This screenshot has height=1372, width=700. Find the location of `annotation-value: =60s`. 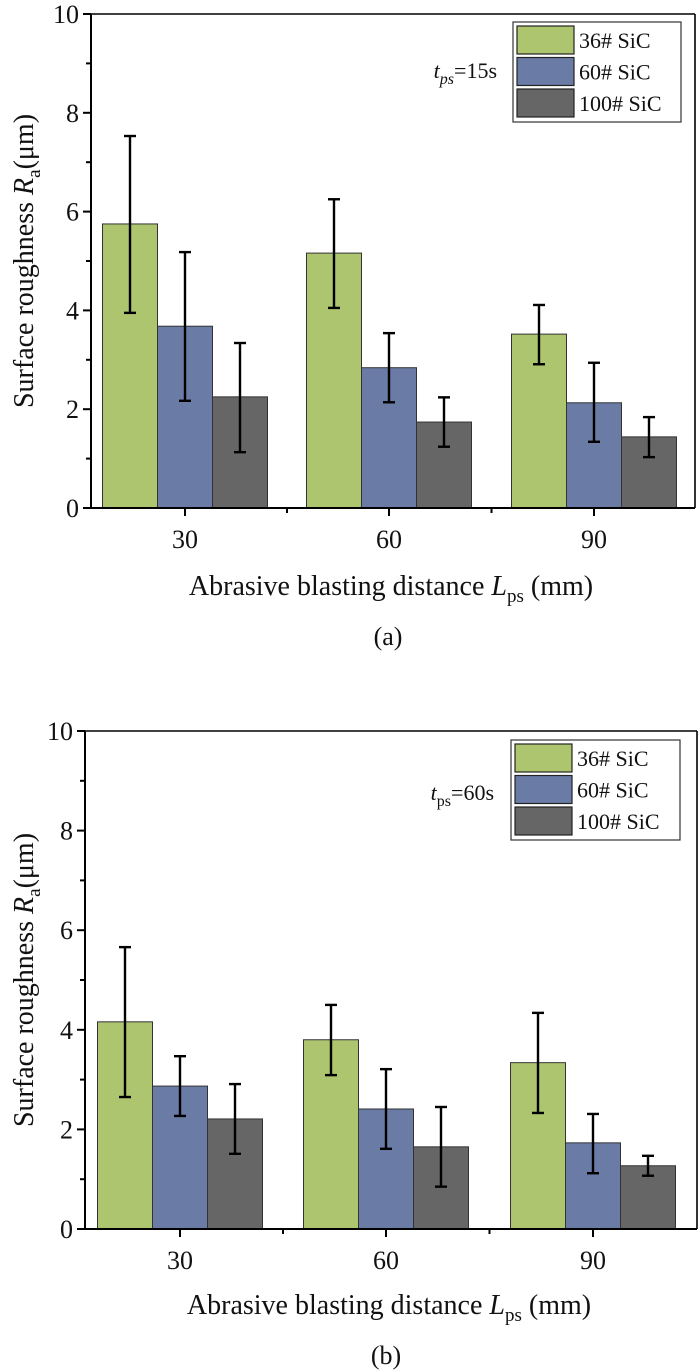

annotation-value: =60s is located at coordinates (472, 792).